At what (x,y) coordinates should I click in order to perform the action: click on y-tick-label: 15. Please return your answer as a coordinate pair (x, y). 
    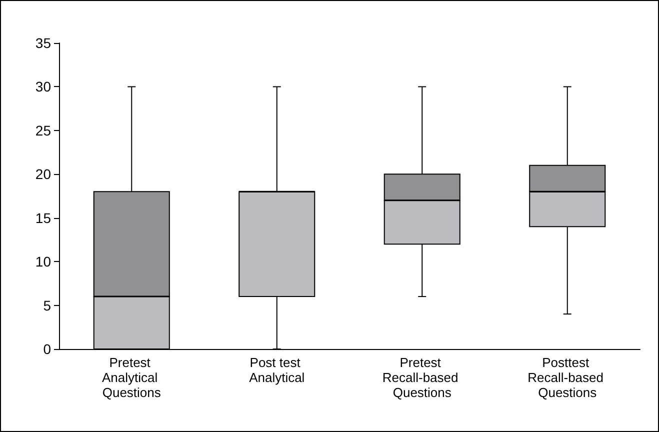
    Looking at the image, I should click on (43, 218).